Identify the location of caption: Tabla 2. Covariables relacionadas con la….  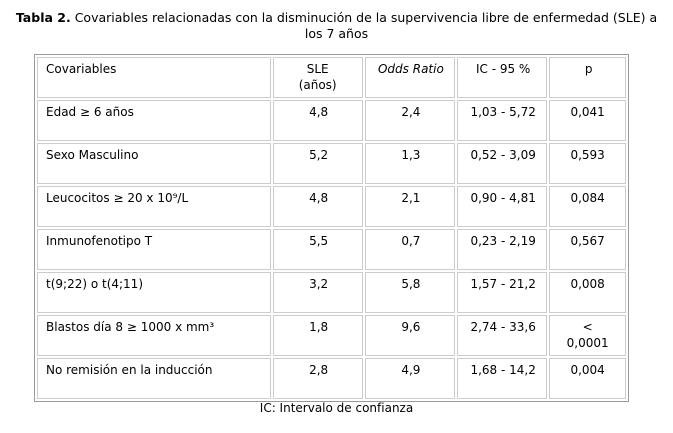
(336, 26).